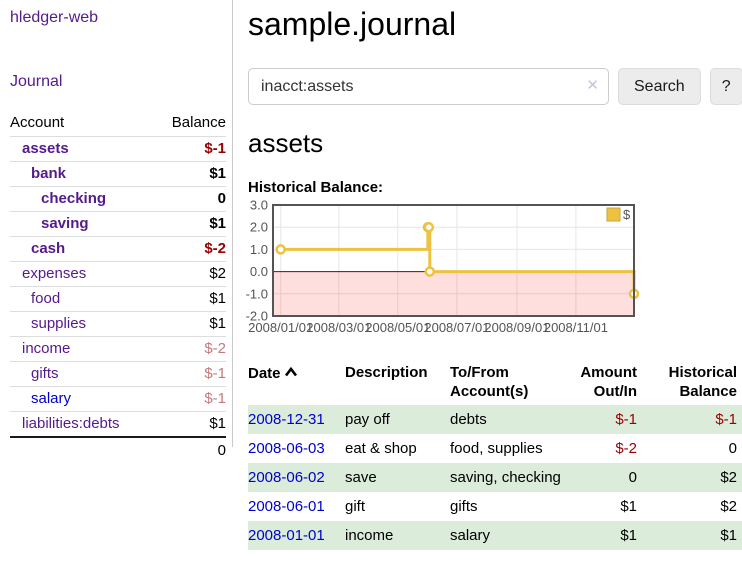 The width and height of the screenshot is (742, 582). Describe the element at coordinates (728, 535) in the screenshot. I see `register-balance-cell: $1` at that location.